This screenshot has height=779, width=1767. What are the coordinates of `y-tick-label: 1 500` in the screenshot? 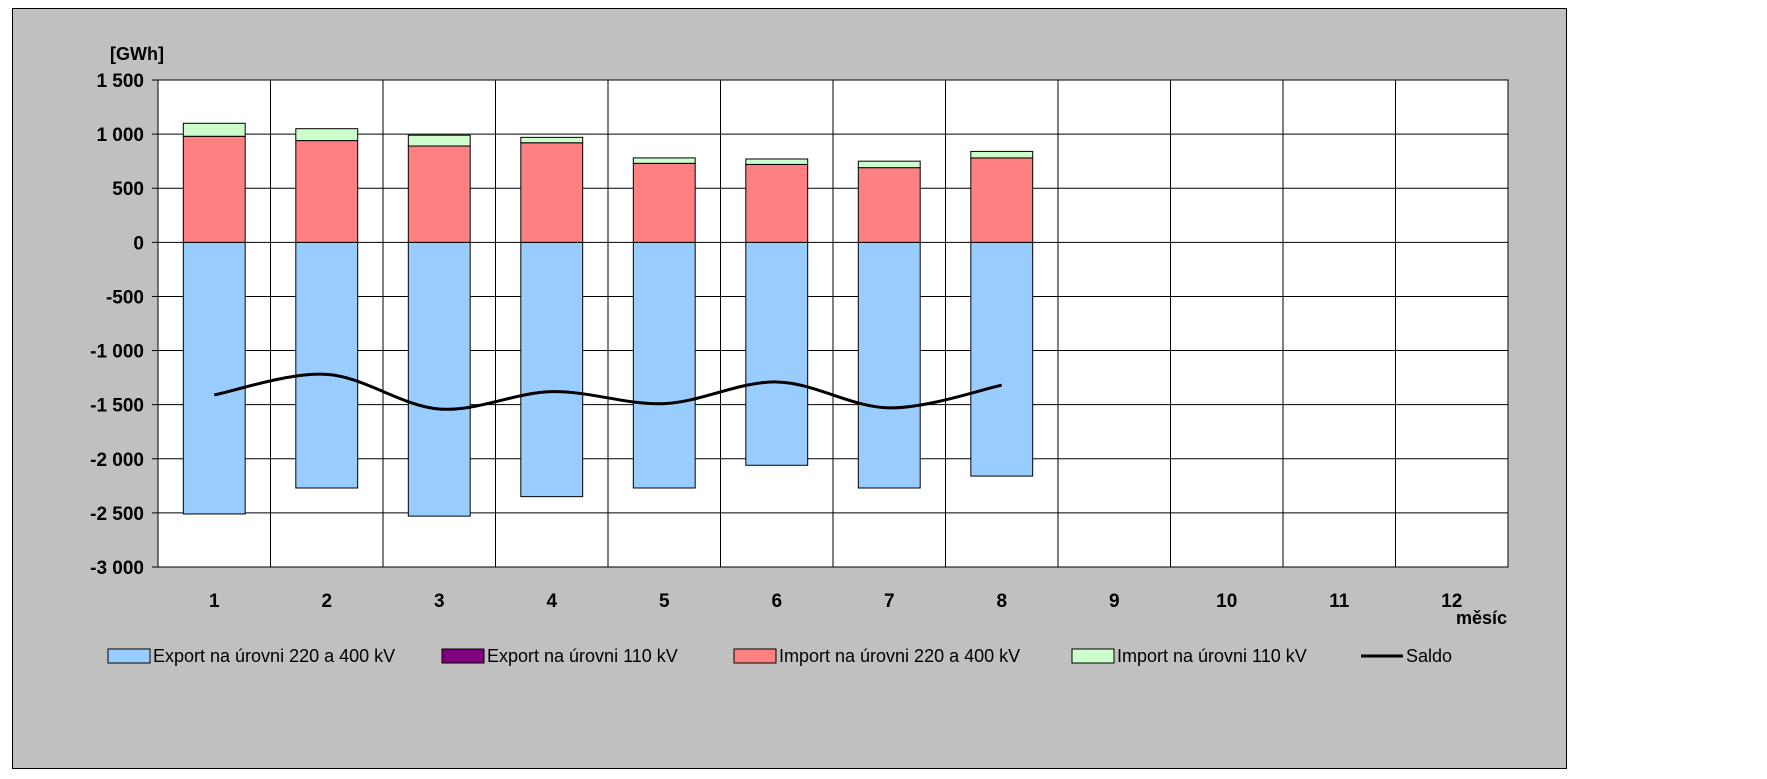 It's located at (120, 81).